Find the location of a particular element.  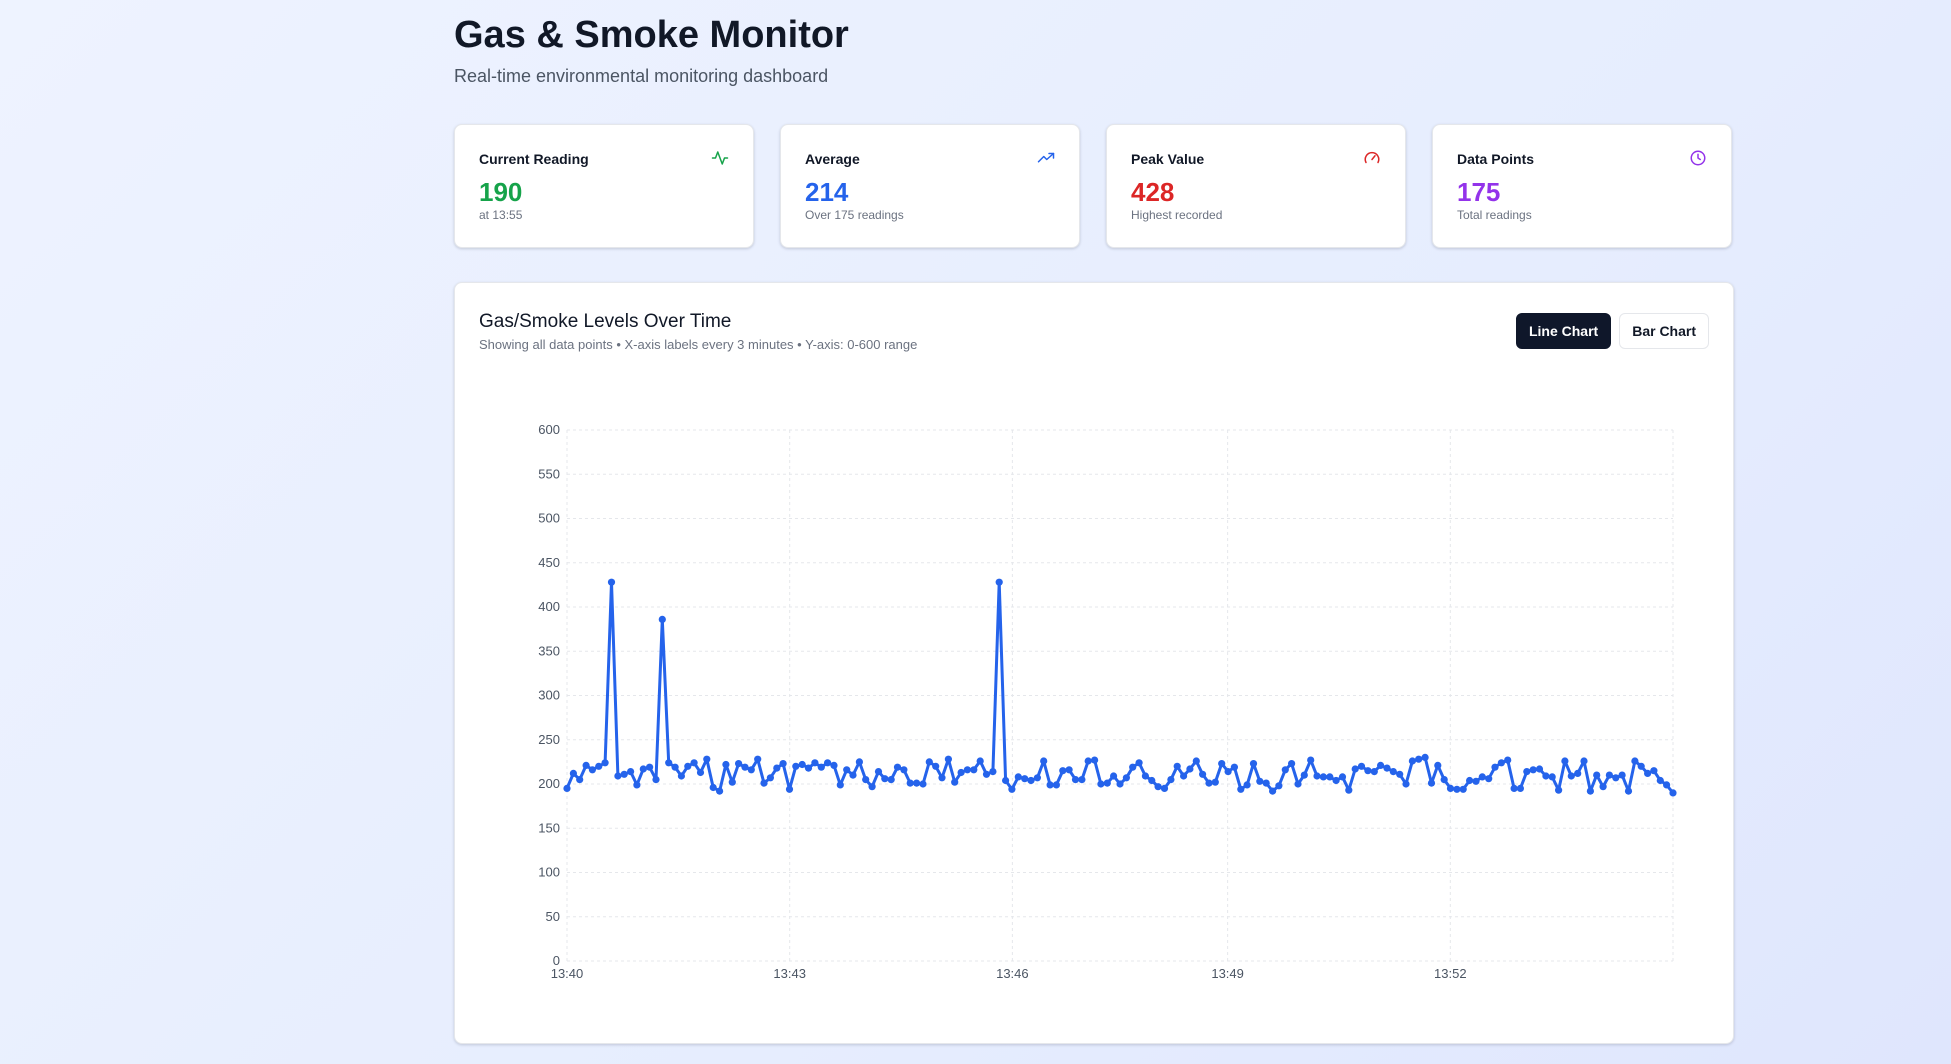

y-tick-label: 0 is located at coordinates (556, 960).